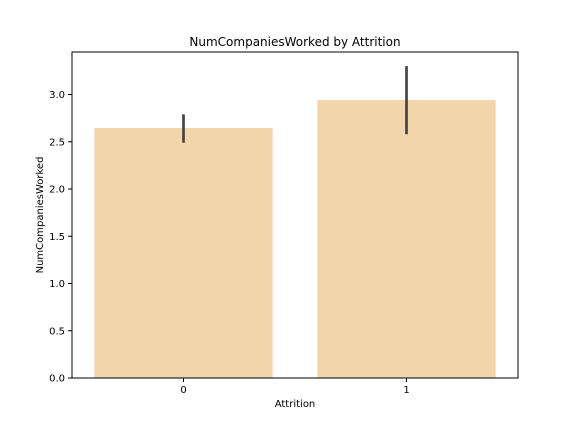 Image resolution: width=576 pixels, height=432 pixels. I want to click on y-tick-label-0.5: 0.5, so click(57, 331).